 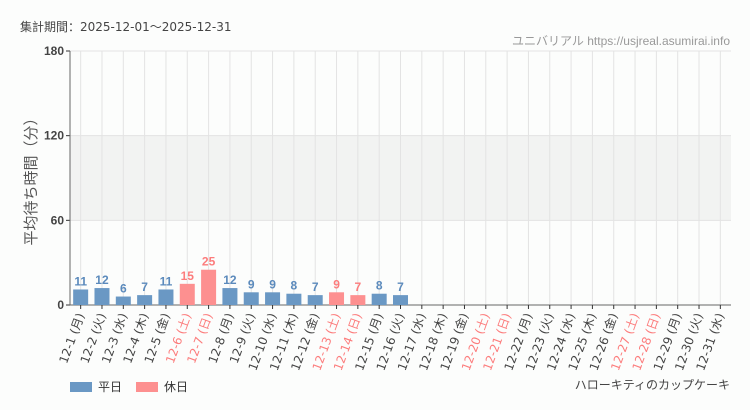 I want to click on y-tick-label: 60, so click(x=58, y=220).